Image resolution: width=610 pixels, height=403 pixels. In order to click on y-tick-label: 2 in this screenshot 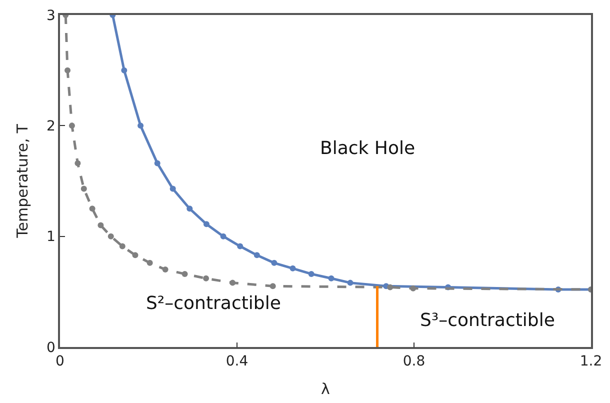, I will do `click(51, 126)`.